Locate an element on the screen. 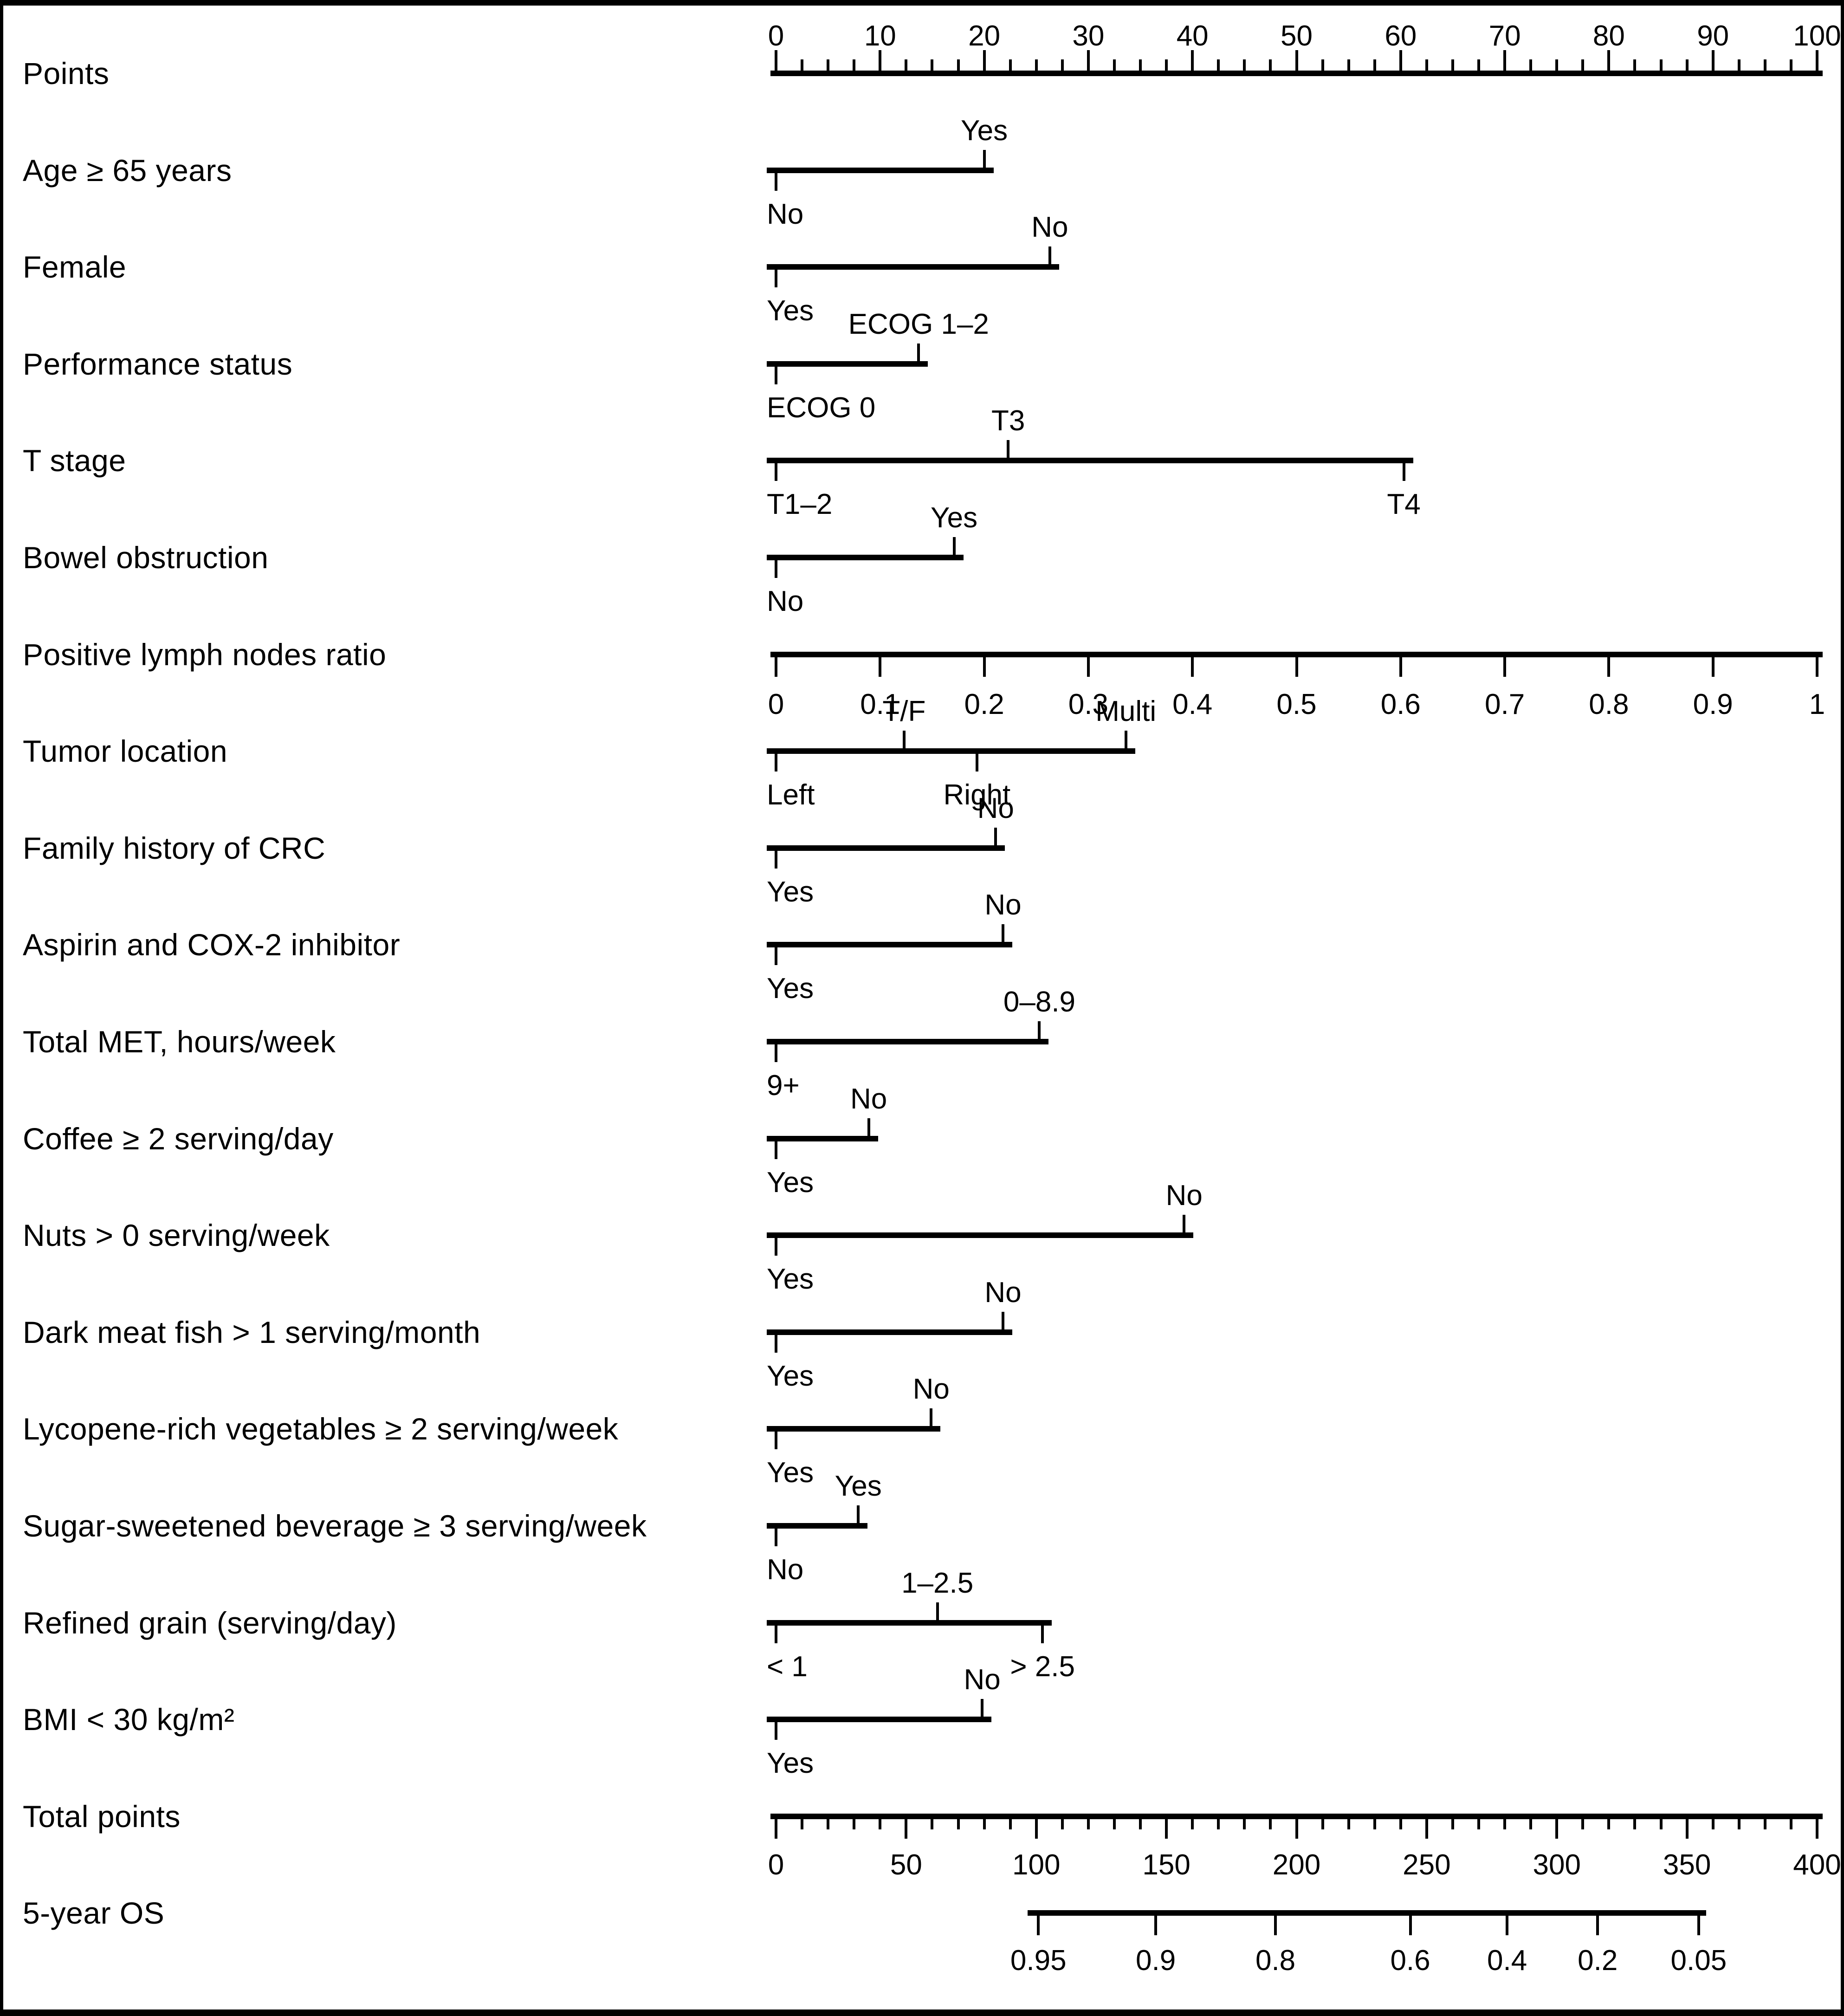 The height and width of the screenshot is (2016, 1844). row-label-5: Bowel obstruction is located at coordinates (146, 557).